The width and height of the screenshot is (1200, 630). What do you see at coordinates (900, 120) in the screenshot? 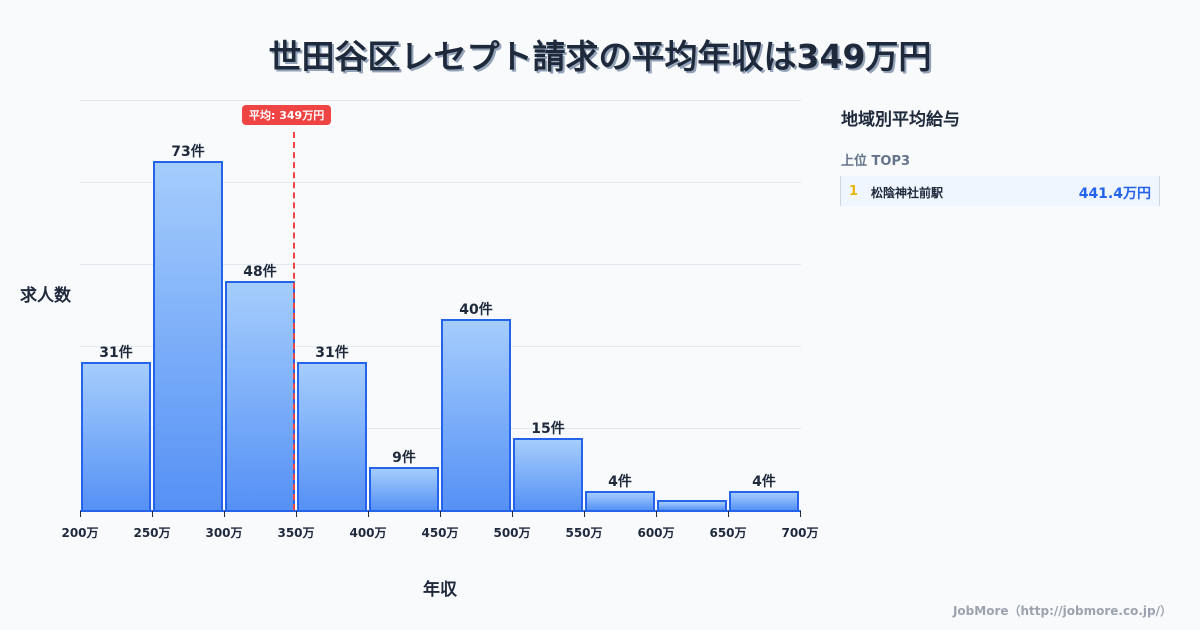
I see `regional-salary-title: 地域別平均給与` at bounding box center [900, 120].